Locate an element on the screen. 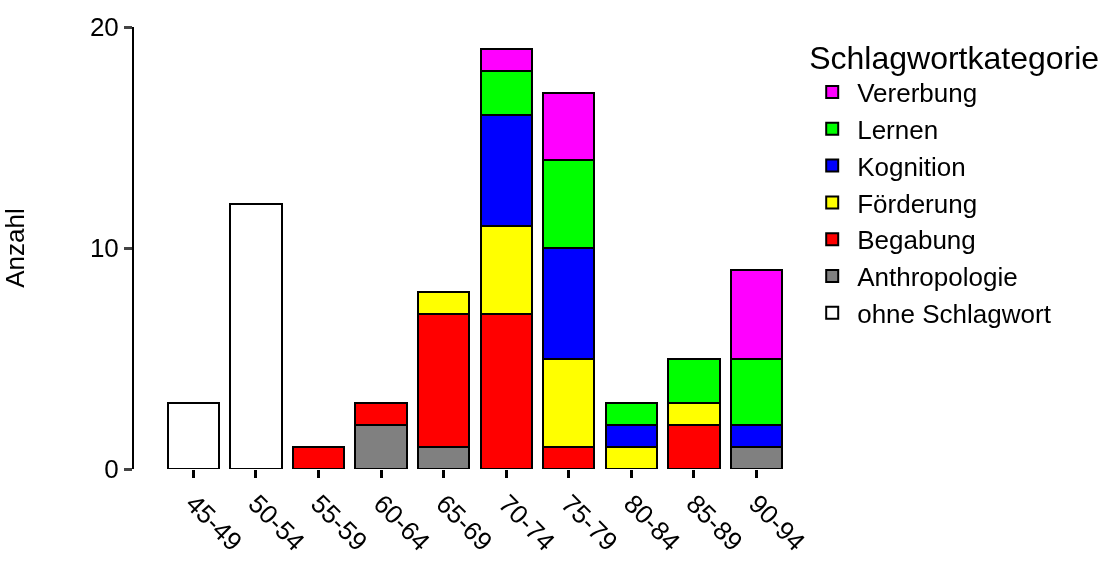 The image size is (1113, 569). legend-label: Lernen is located at coordinates (898, 129).